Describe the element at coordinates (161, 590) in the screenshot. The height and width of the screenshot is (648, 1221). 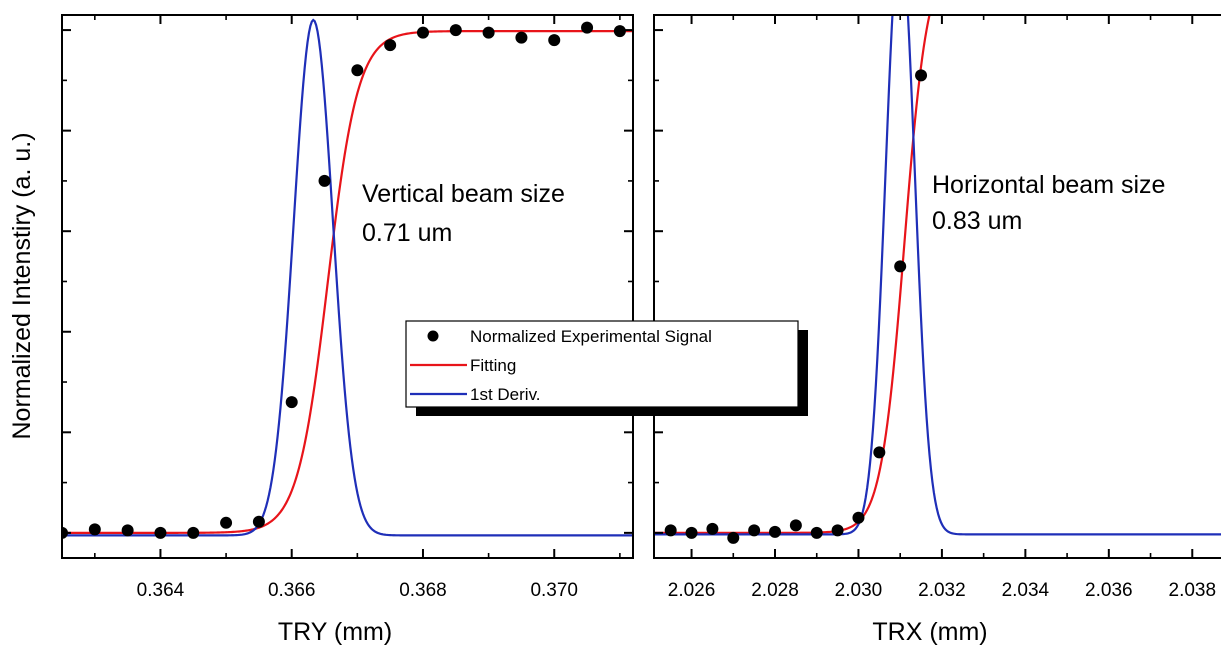
I see `left-x-tick-label: 0.364` at that location.